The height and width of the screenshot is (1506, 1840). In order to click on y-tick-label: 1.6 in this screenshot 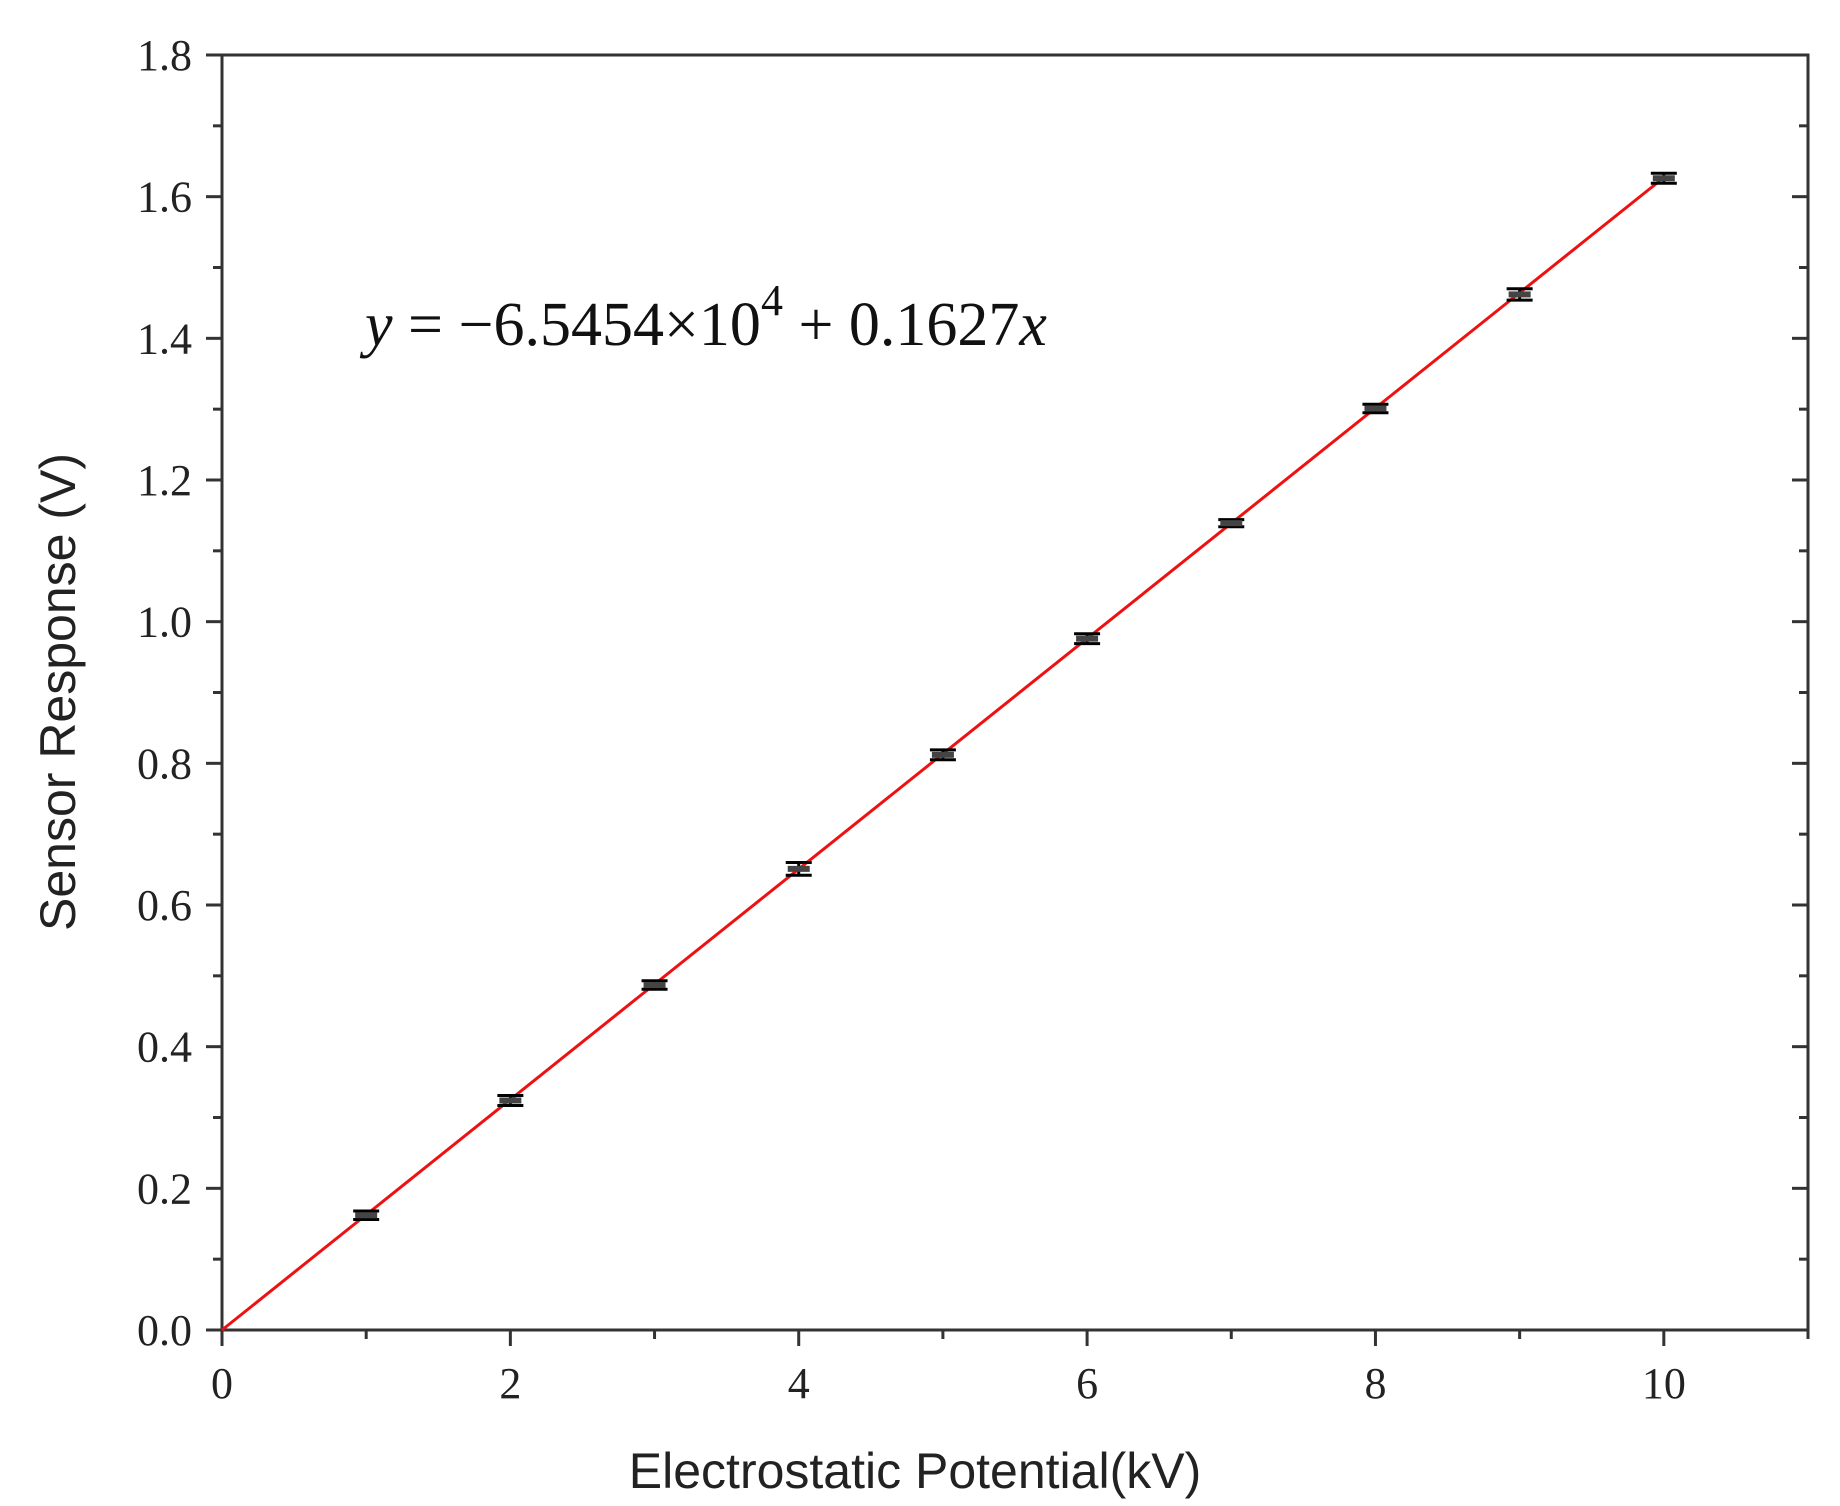, I will do `click(164, 197)`.